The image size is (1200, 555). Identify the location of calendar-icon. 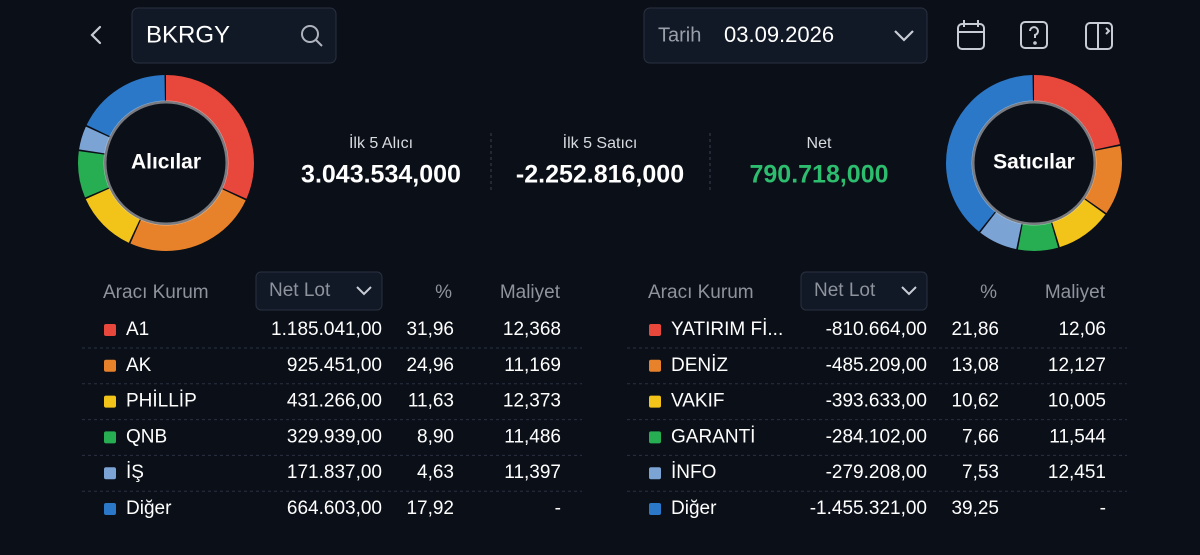
(971, 35).